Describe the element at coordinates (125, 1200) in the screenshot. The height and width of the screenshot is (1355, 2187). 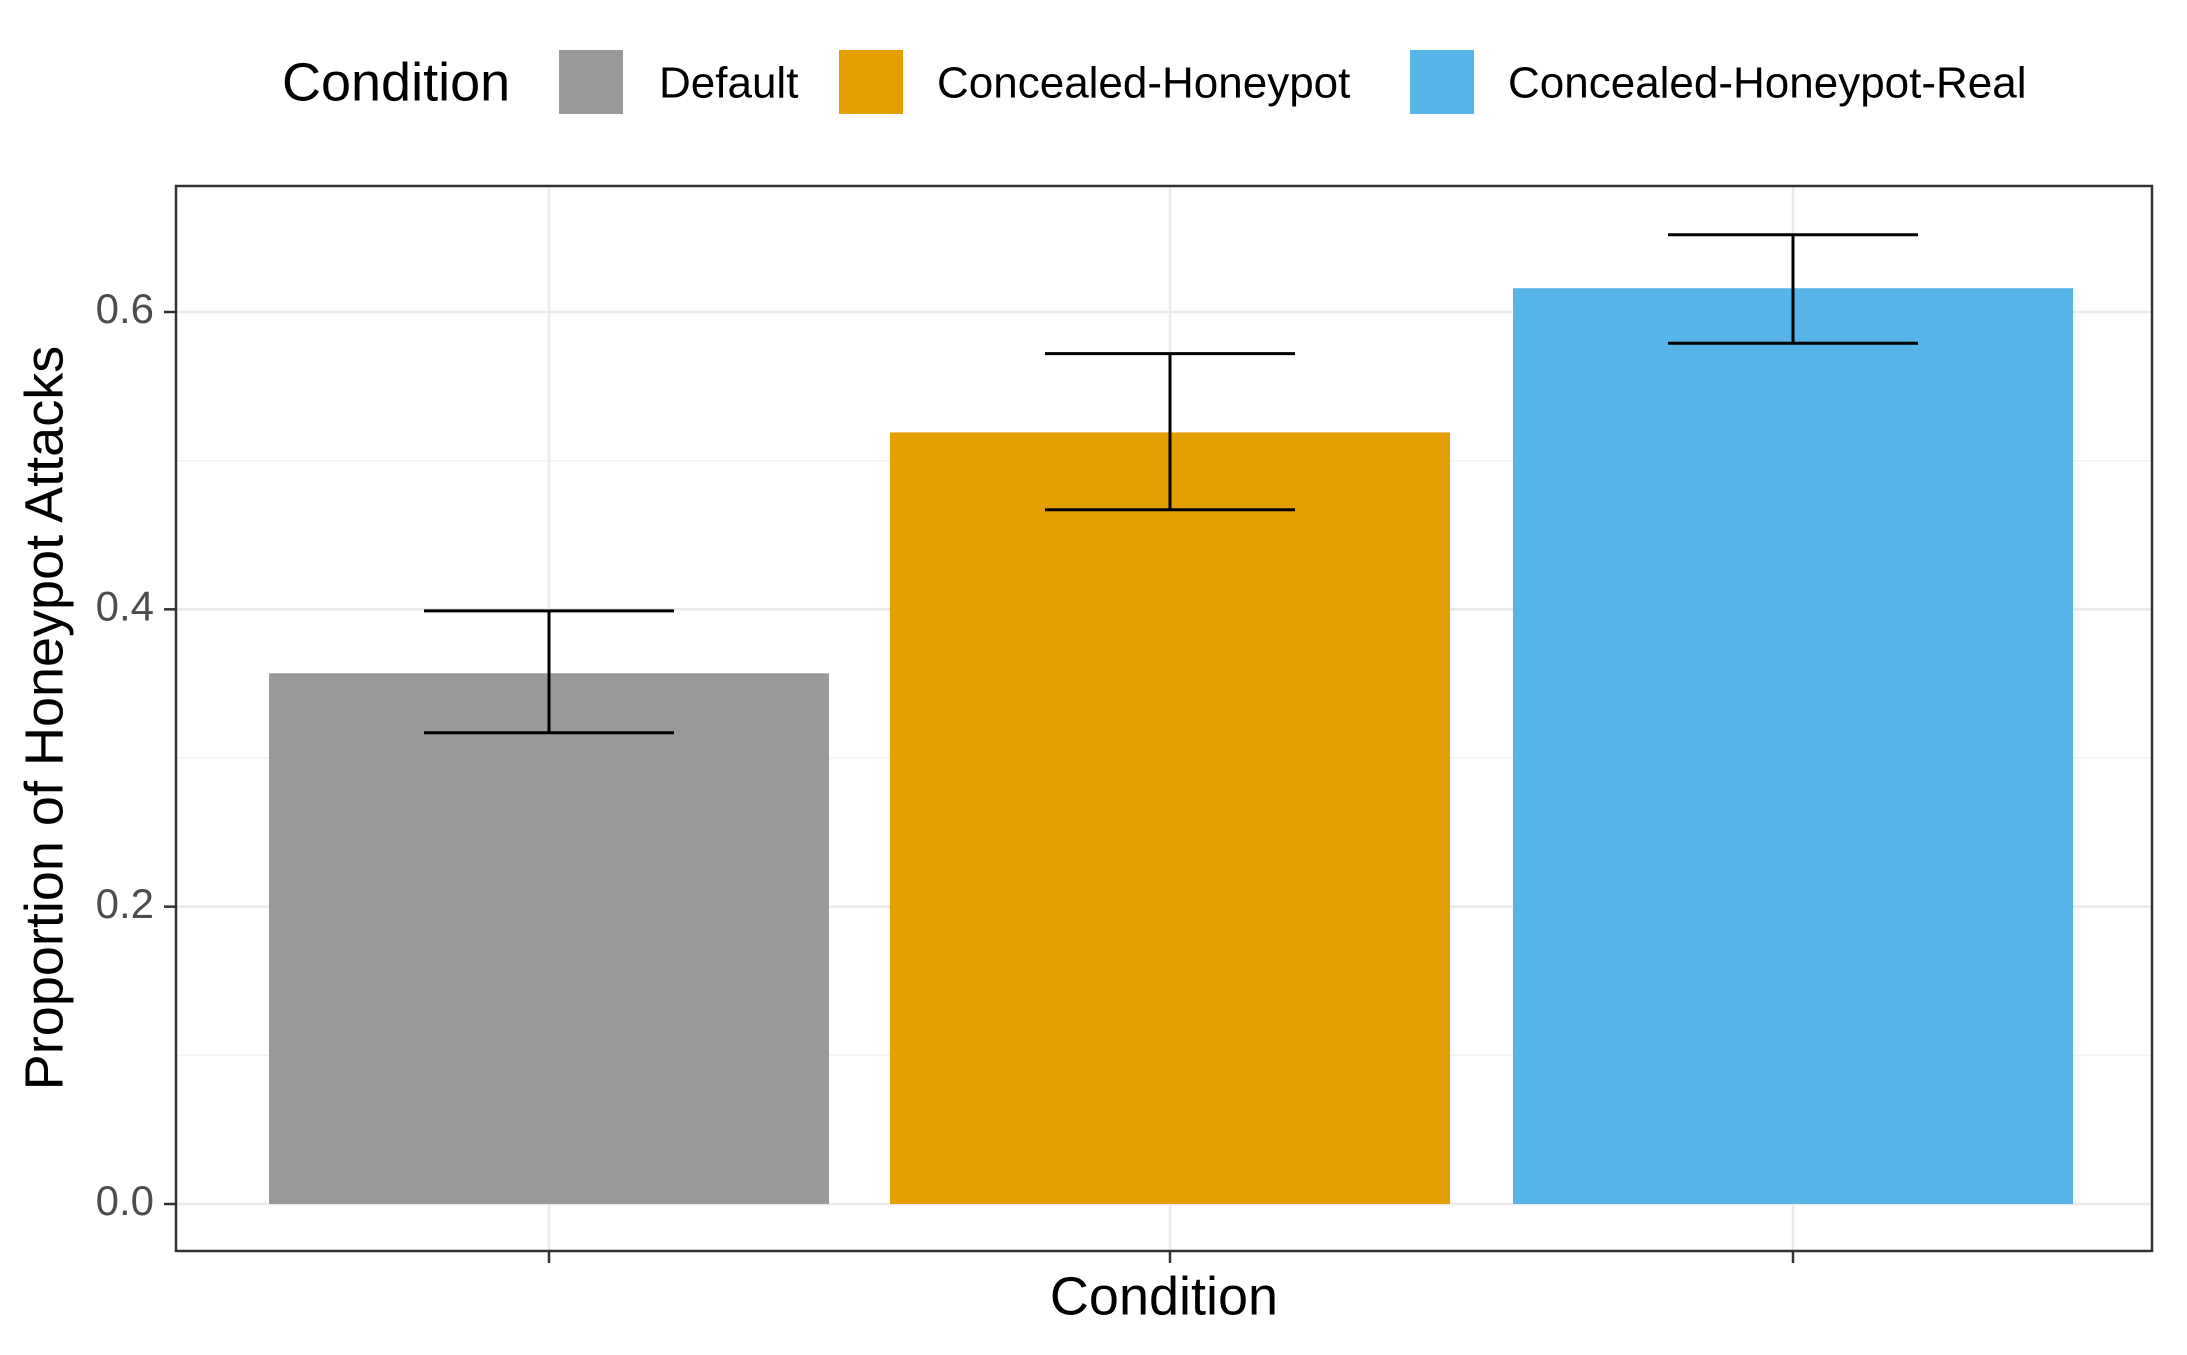
I see `y-tick-label: 0.0` at that location.